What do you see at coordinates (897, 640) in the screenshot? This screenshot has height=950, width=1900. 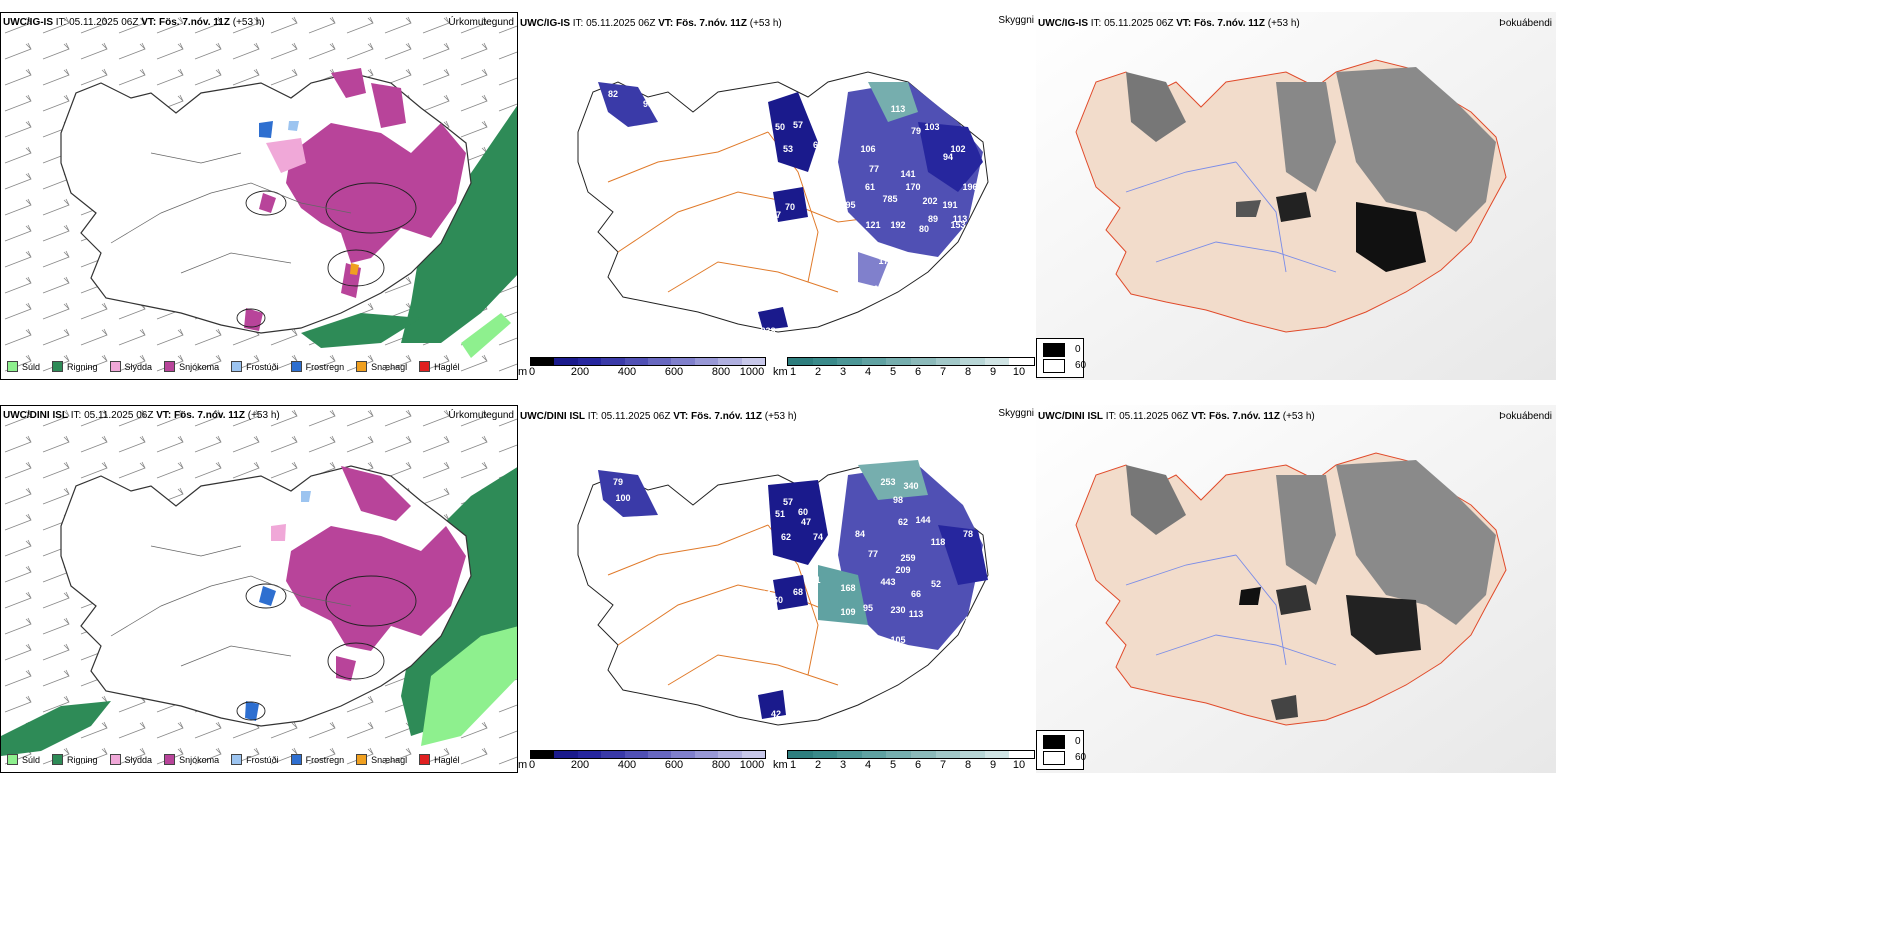 I see `visibility-value-label: 105` at bounding box center [897, 640].